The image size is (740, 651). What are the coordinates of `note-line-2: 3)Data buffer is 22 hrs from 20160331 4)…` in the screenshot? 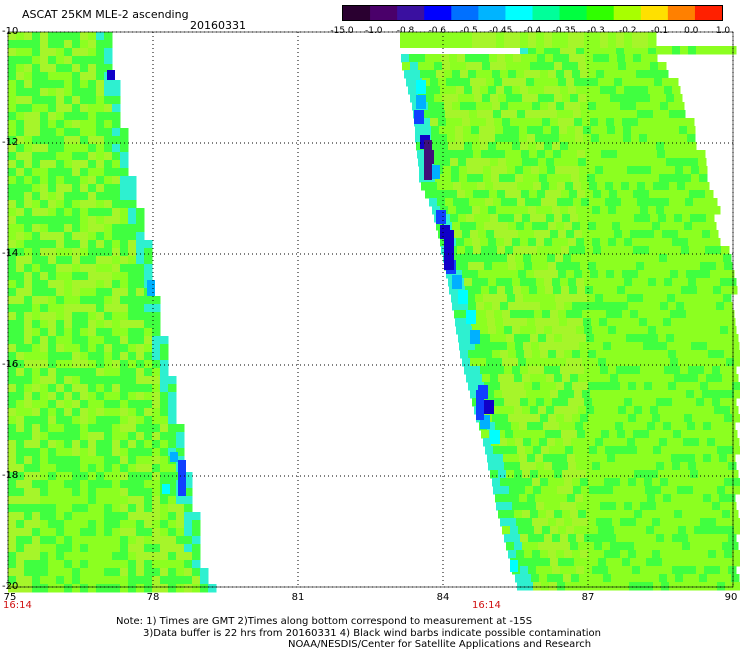 It's located at (372, 633).